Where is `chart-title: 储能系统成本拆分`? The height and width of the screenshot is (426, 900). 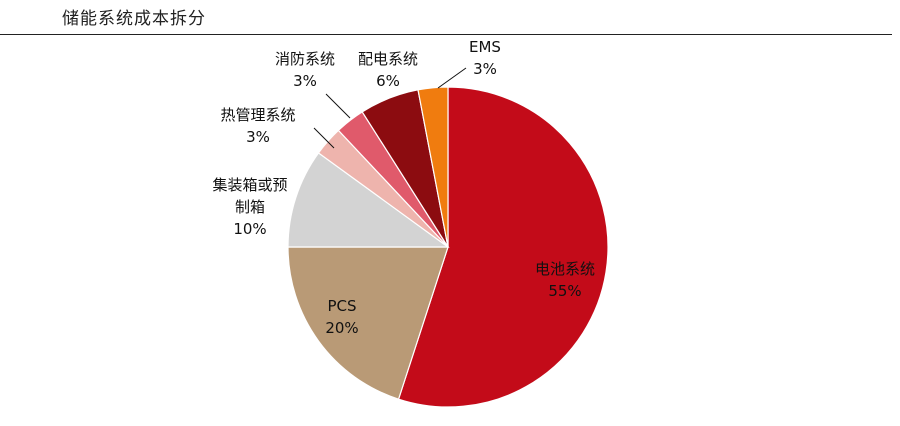 chart-title: 储能系统成本拆分 is located at coordinates (134, 19).